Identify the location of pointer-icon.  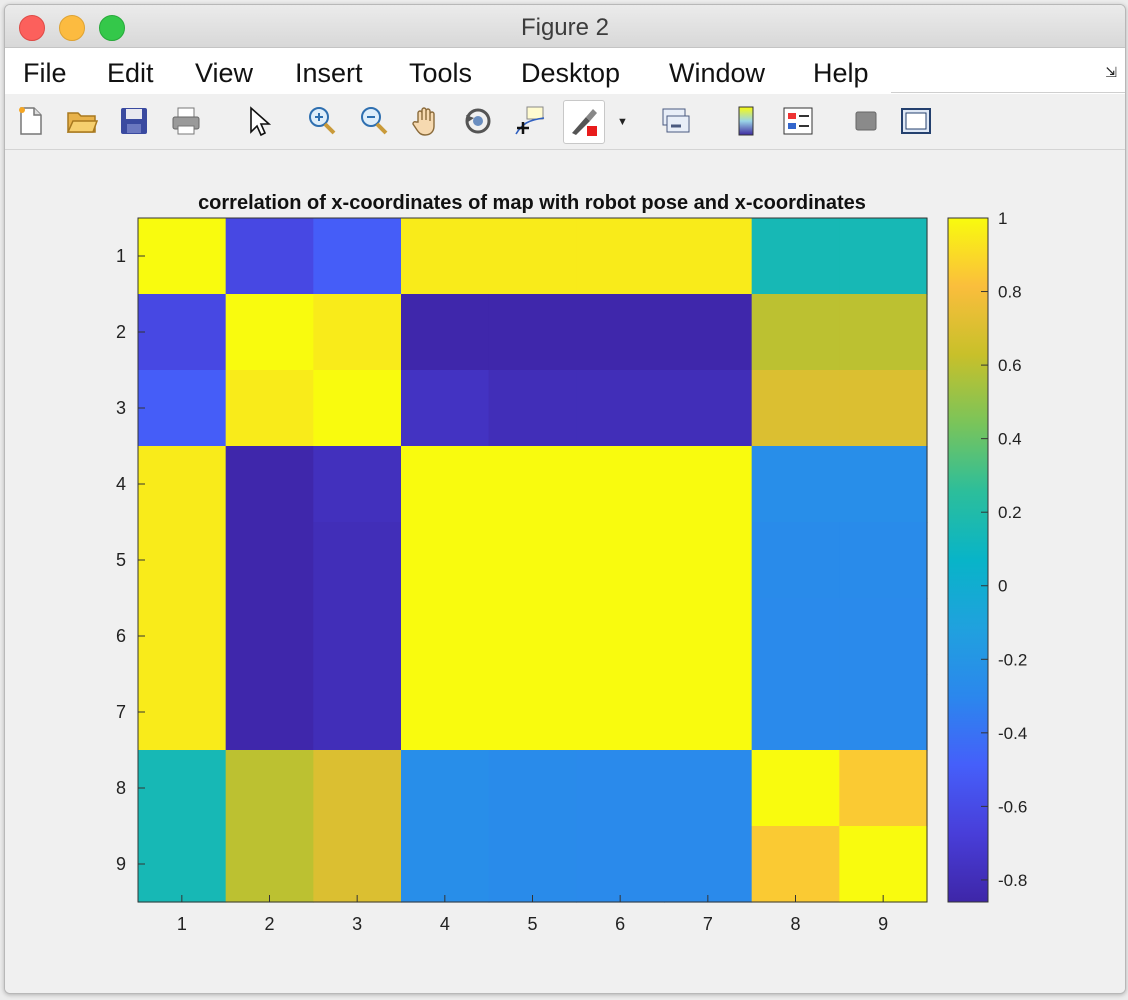
(258, 121).